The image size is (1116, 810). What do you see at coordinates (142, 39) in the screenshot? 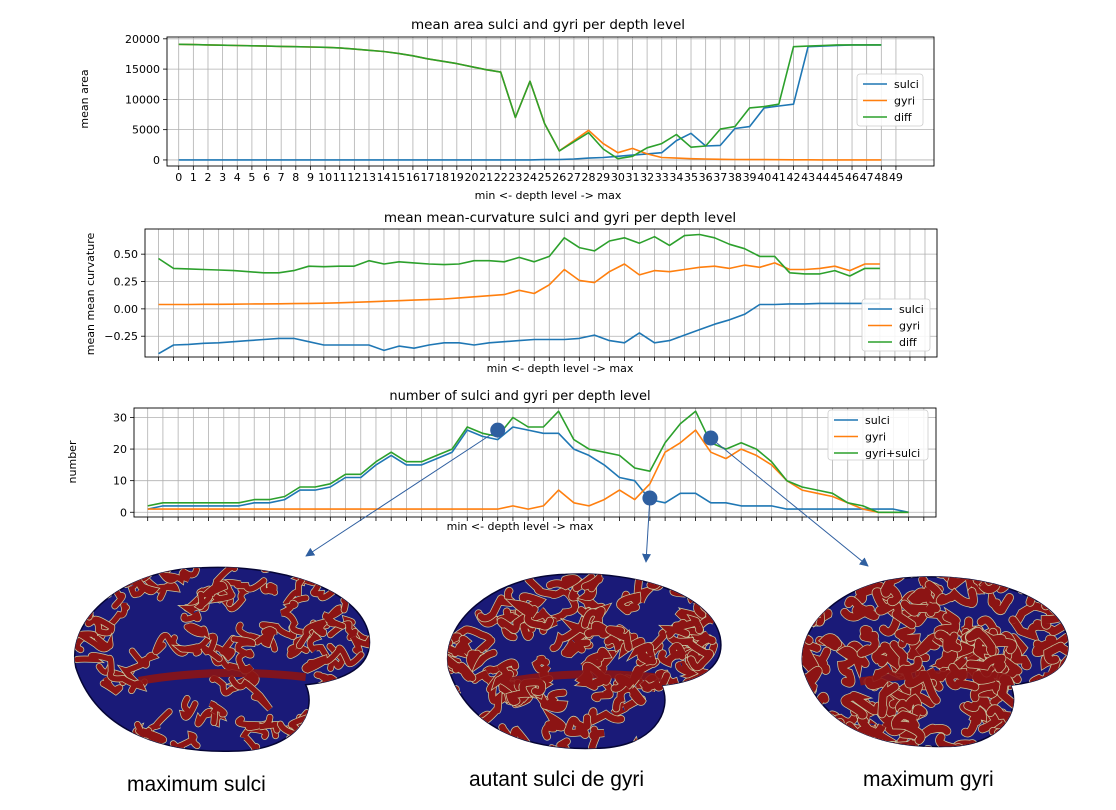
I see `y-tick-label: 20000` at bounding box center [142, 39].